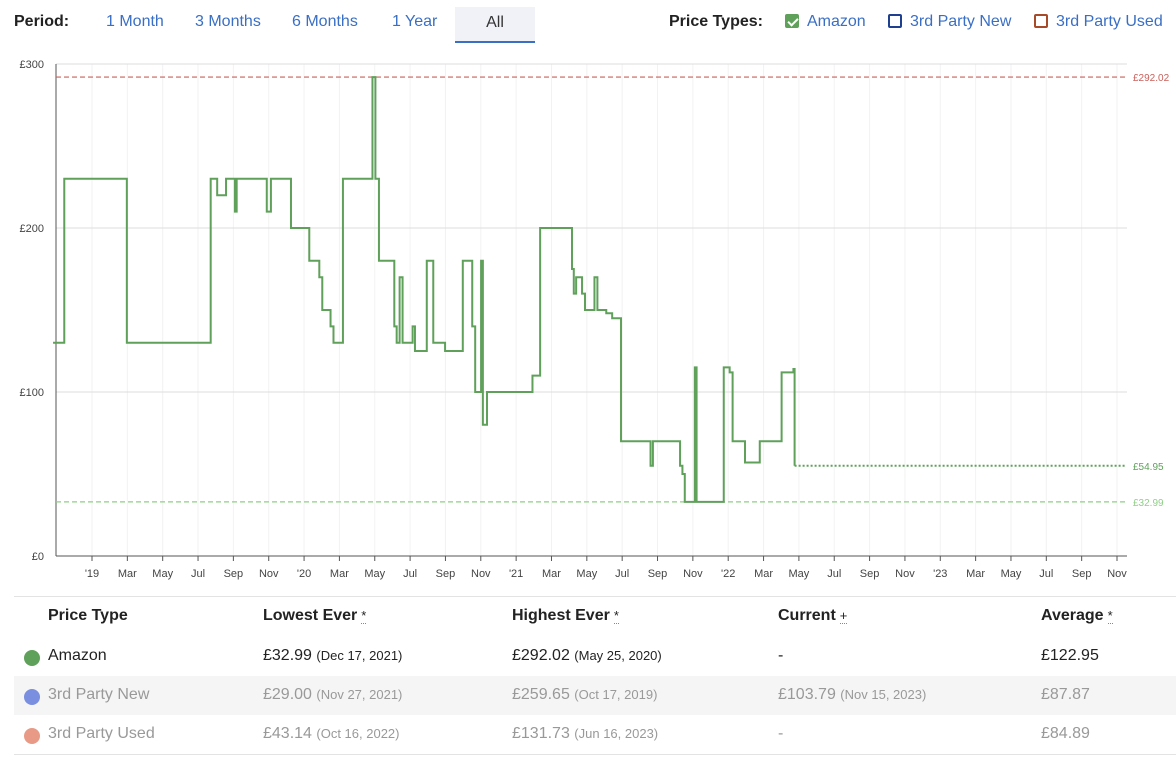 The image size is (1176, 759). Describe the element at coordinates (516, 574) in the screenshot. I see `x-tick-label: '21` at that location.